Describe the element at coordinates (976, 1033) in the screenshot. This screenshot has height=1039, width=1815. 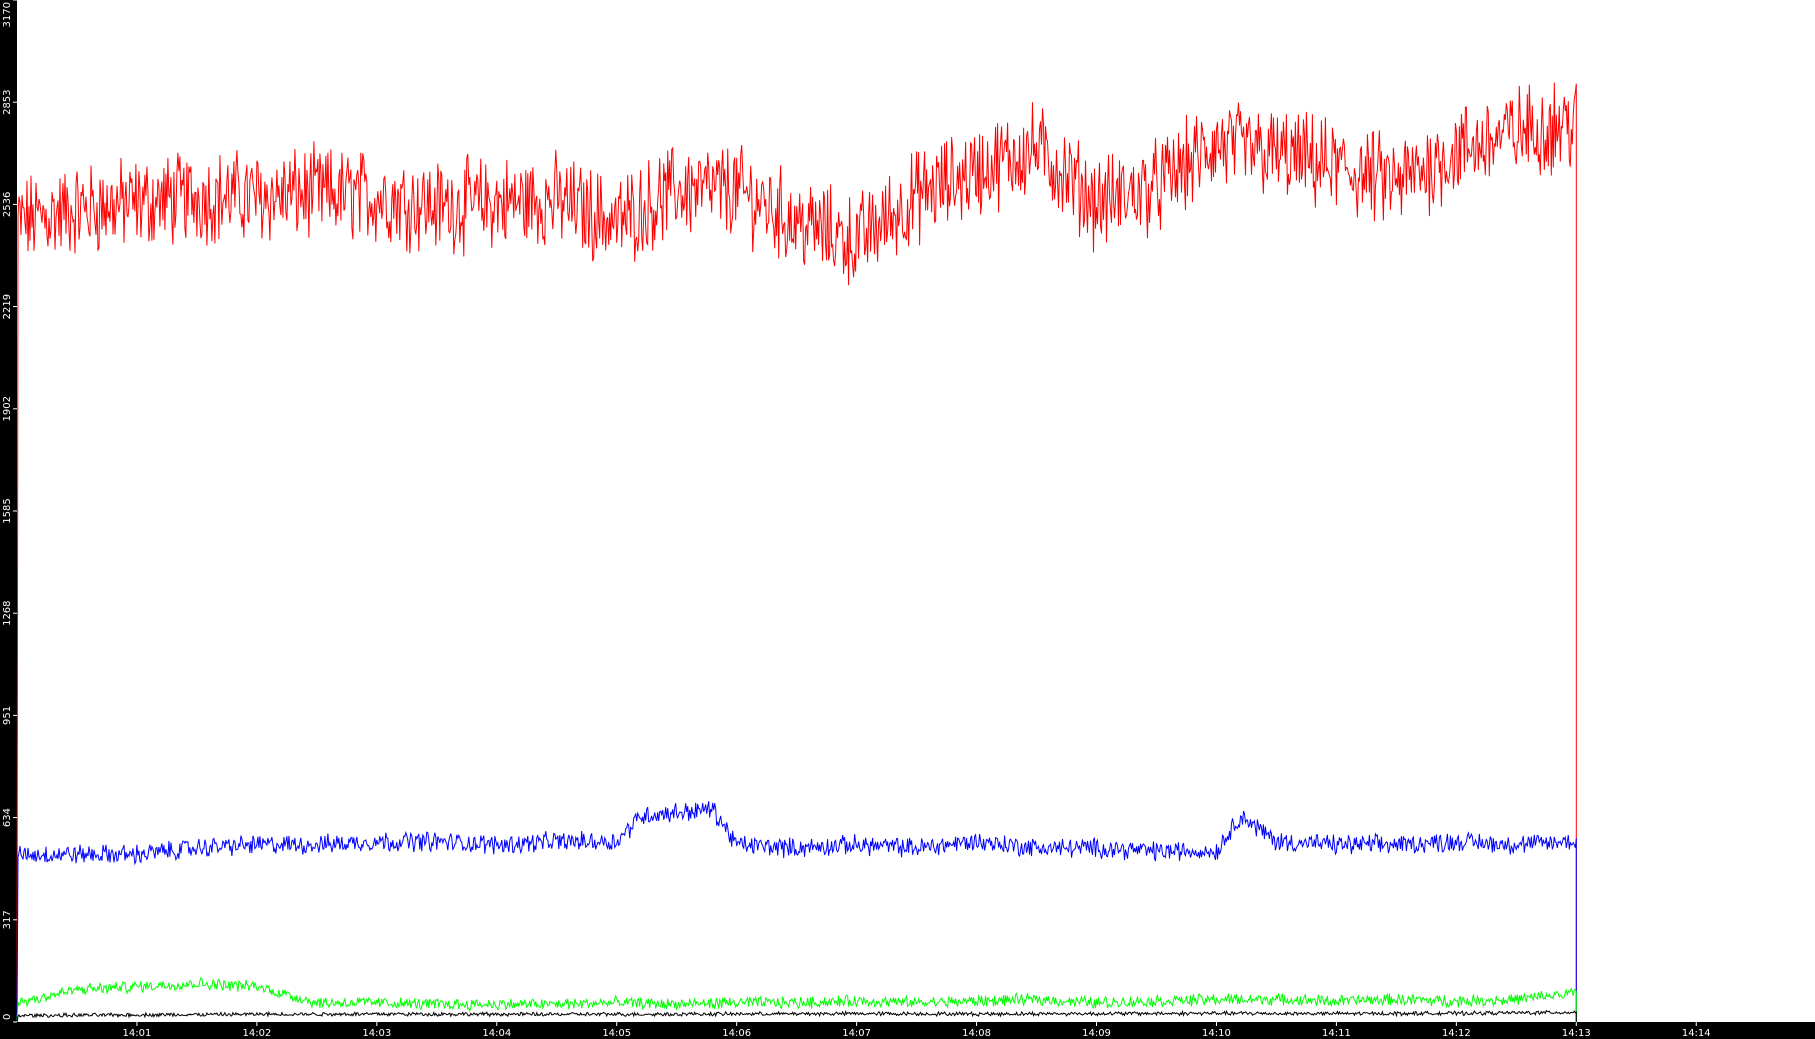
I see `x-tick-label: 14:08` at that location.